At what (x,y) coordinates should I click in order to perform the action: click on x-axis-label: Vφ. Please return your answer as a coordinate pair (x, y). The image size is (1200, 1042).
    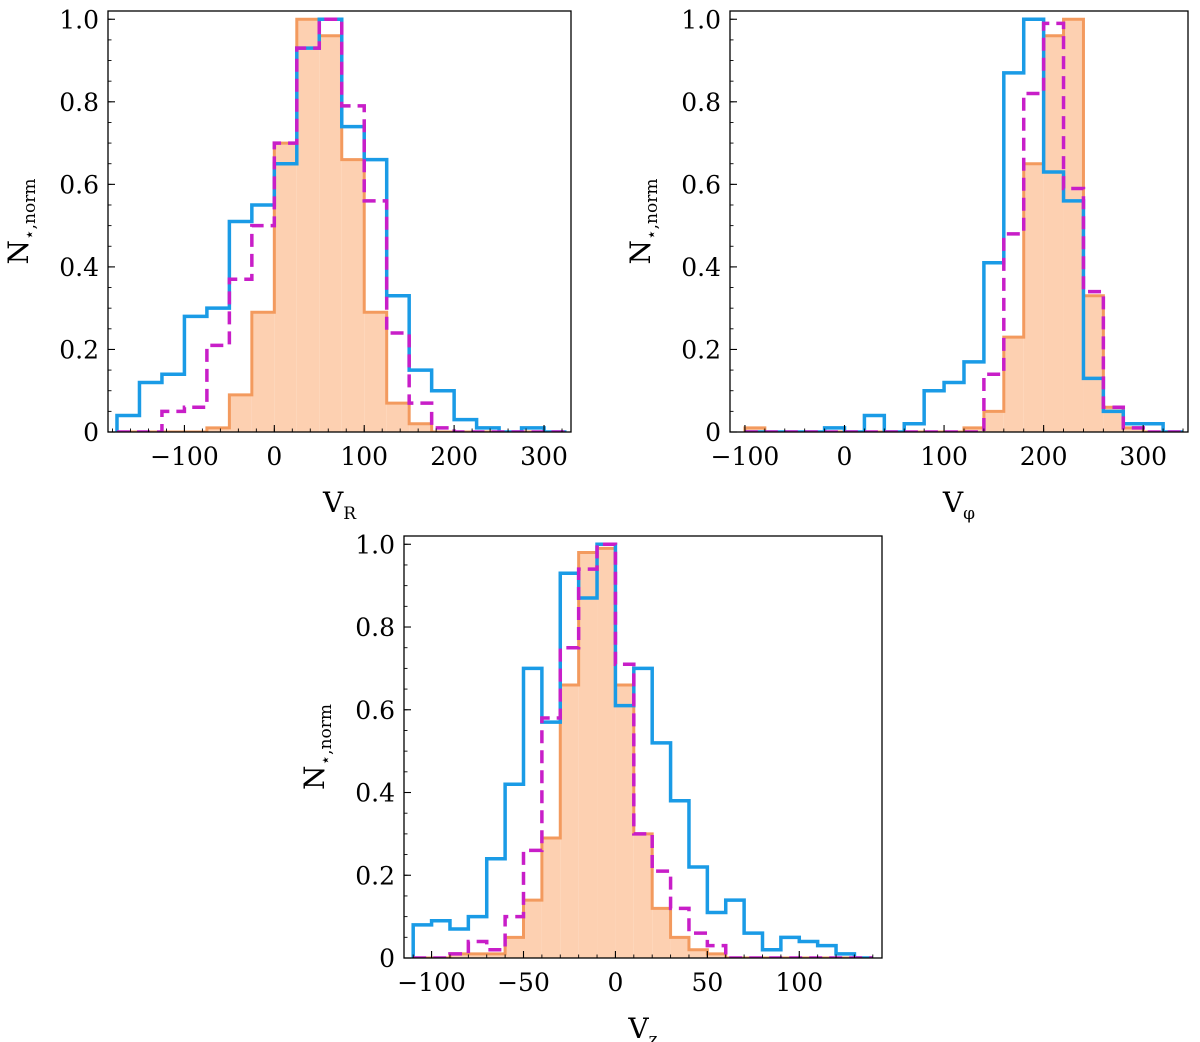
    Looking at the image, I should click on (958, 505).